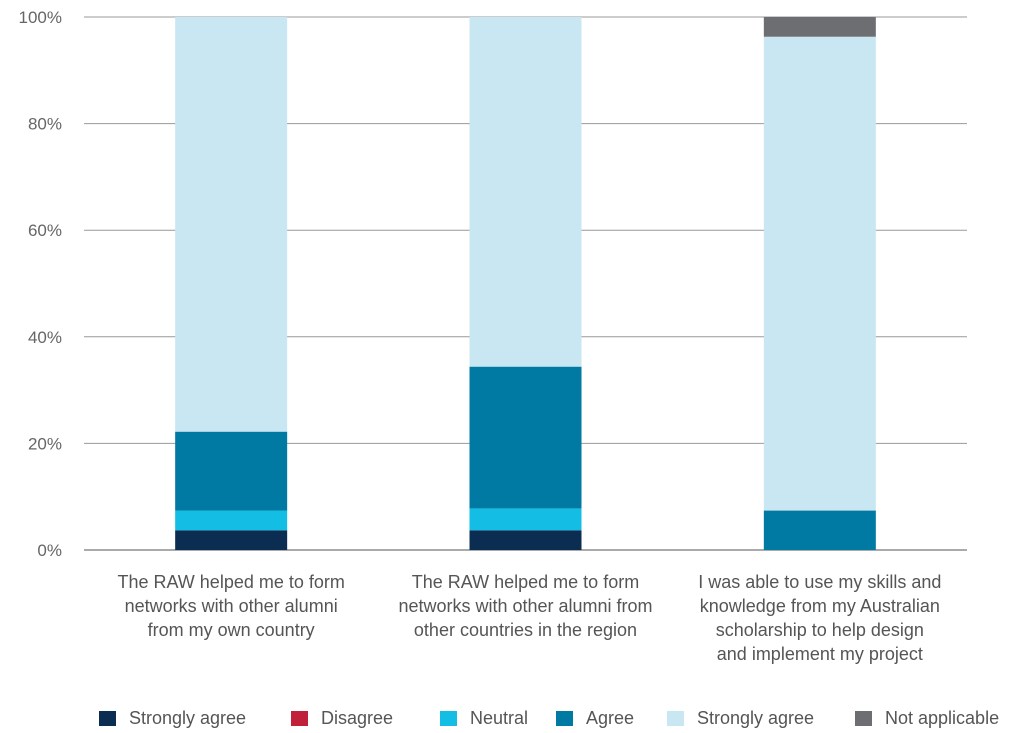  What do you see at coordinates (819, 27) in the screenshot?
I see `bar-segment-not-applicable` at bounding box center [819, 27].